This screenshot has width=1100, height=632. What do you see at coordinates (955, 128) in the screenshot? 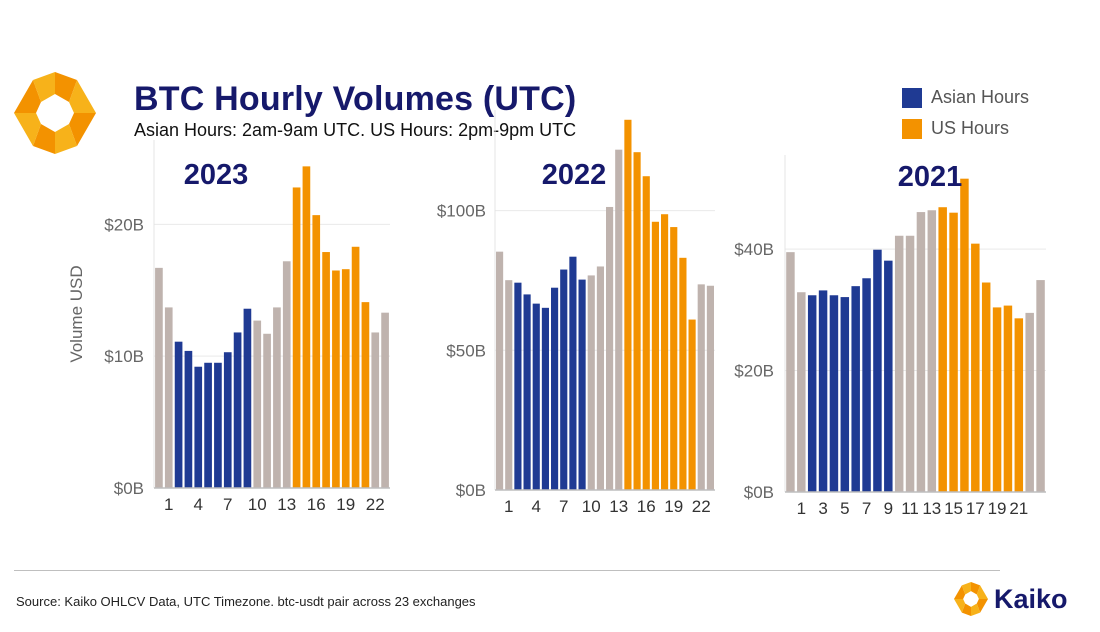
I see `legend-item-us-hours: US Hours` at bounding box center [955, 128].